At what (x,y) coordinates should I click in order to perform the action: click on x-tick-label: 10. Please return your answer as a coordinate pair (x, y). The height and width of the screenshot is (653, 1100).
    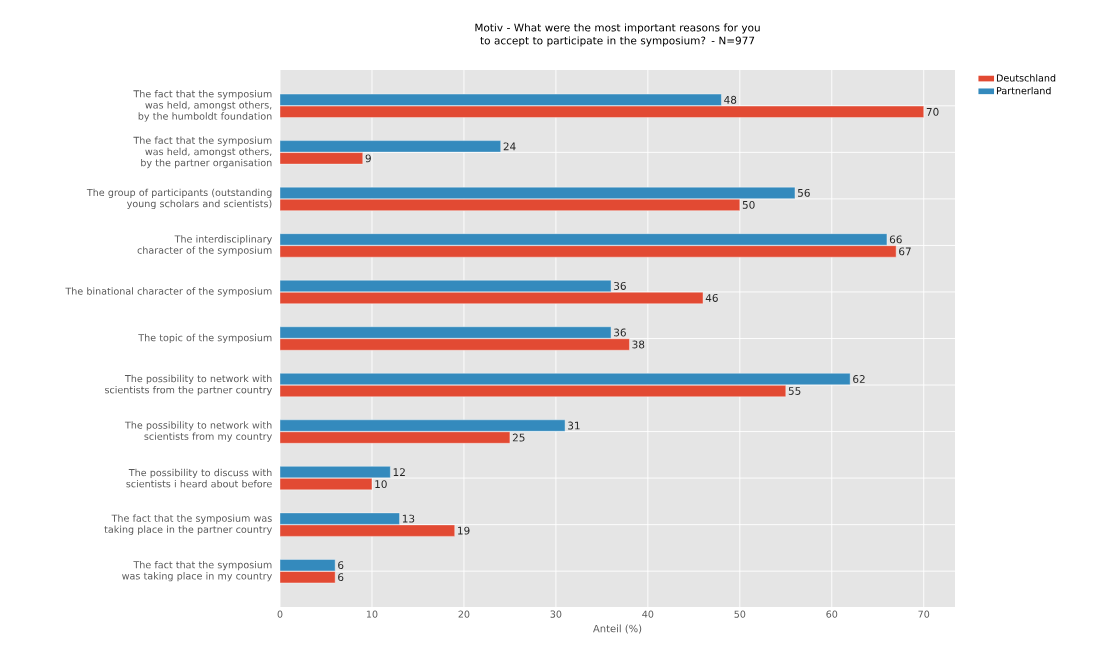
    Looking at the image, I should click on (372, 614).